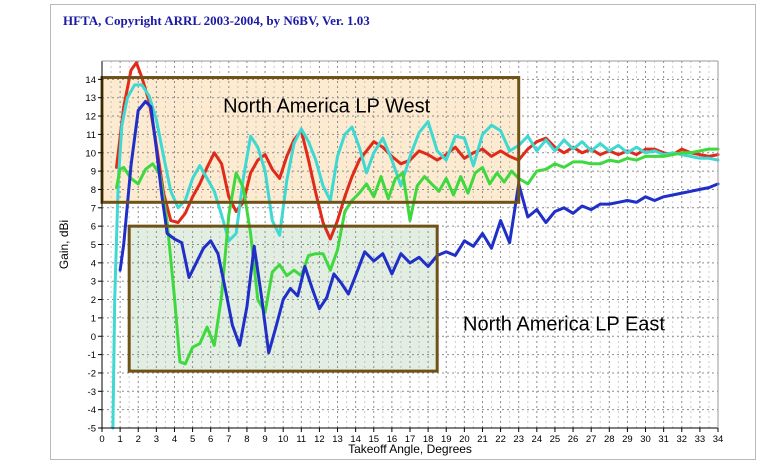 The image size is (773, 466). What do you see at coordinates (119, 439) in the screenshot?
I see `x-tick-label: 1` at bounding box center [119, 439].